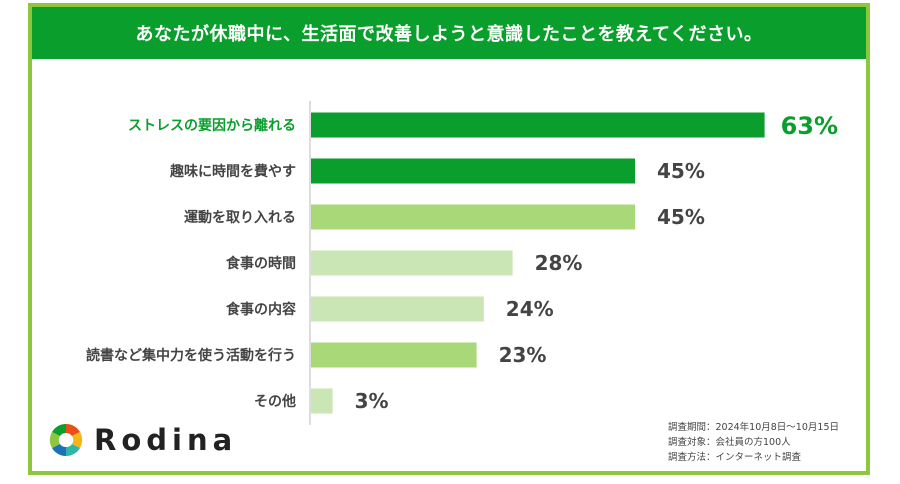 This screenshot has height=484, width=900. I want to click on value-label: 28%, so click(559, 263).